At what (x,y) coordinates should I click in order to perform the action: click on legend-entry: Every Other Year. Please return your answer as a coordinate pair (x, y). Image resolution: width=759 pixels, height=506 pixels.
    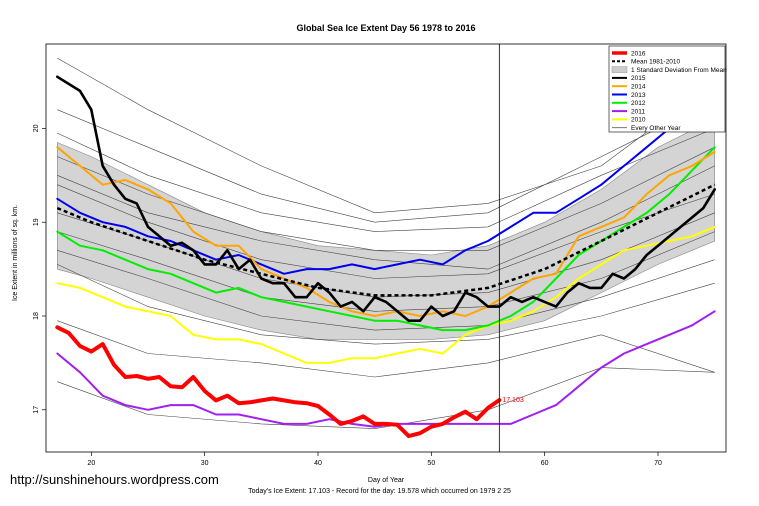
    Looking at the image, I should click on (646, 128).